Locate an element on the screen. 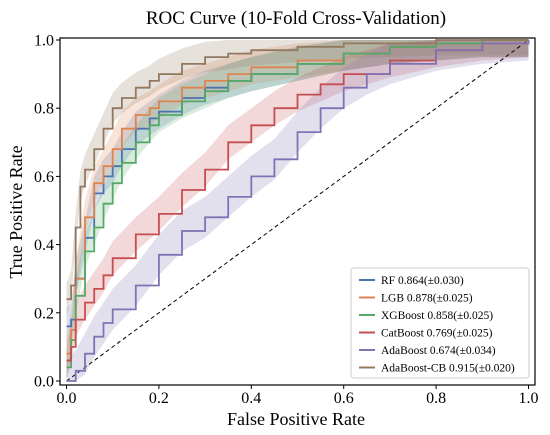 The height and width of the screenshot is (435, 550). legend-entry-adaboost-cb: AdaBoost-CB 0.915(±0.020) is located at coordinates (448, 369).